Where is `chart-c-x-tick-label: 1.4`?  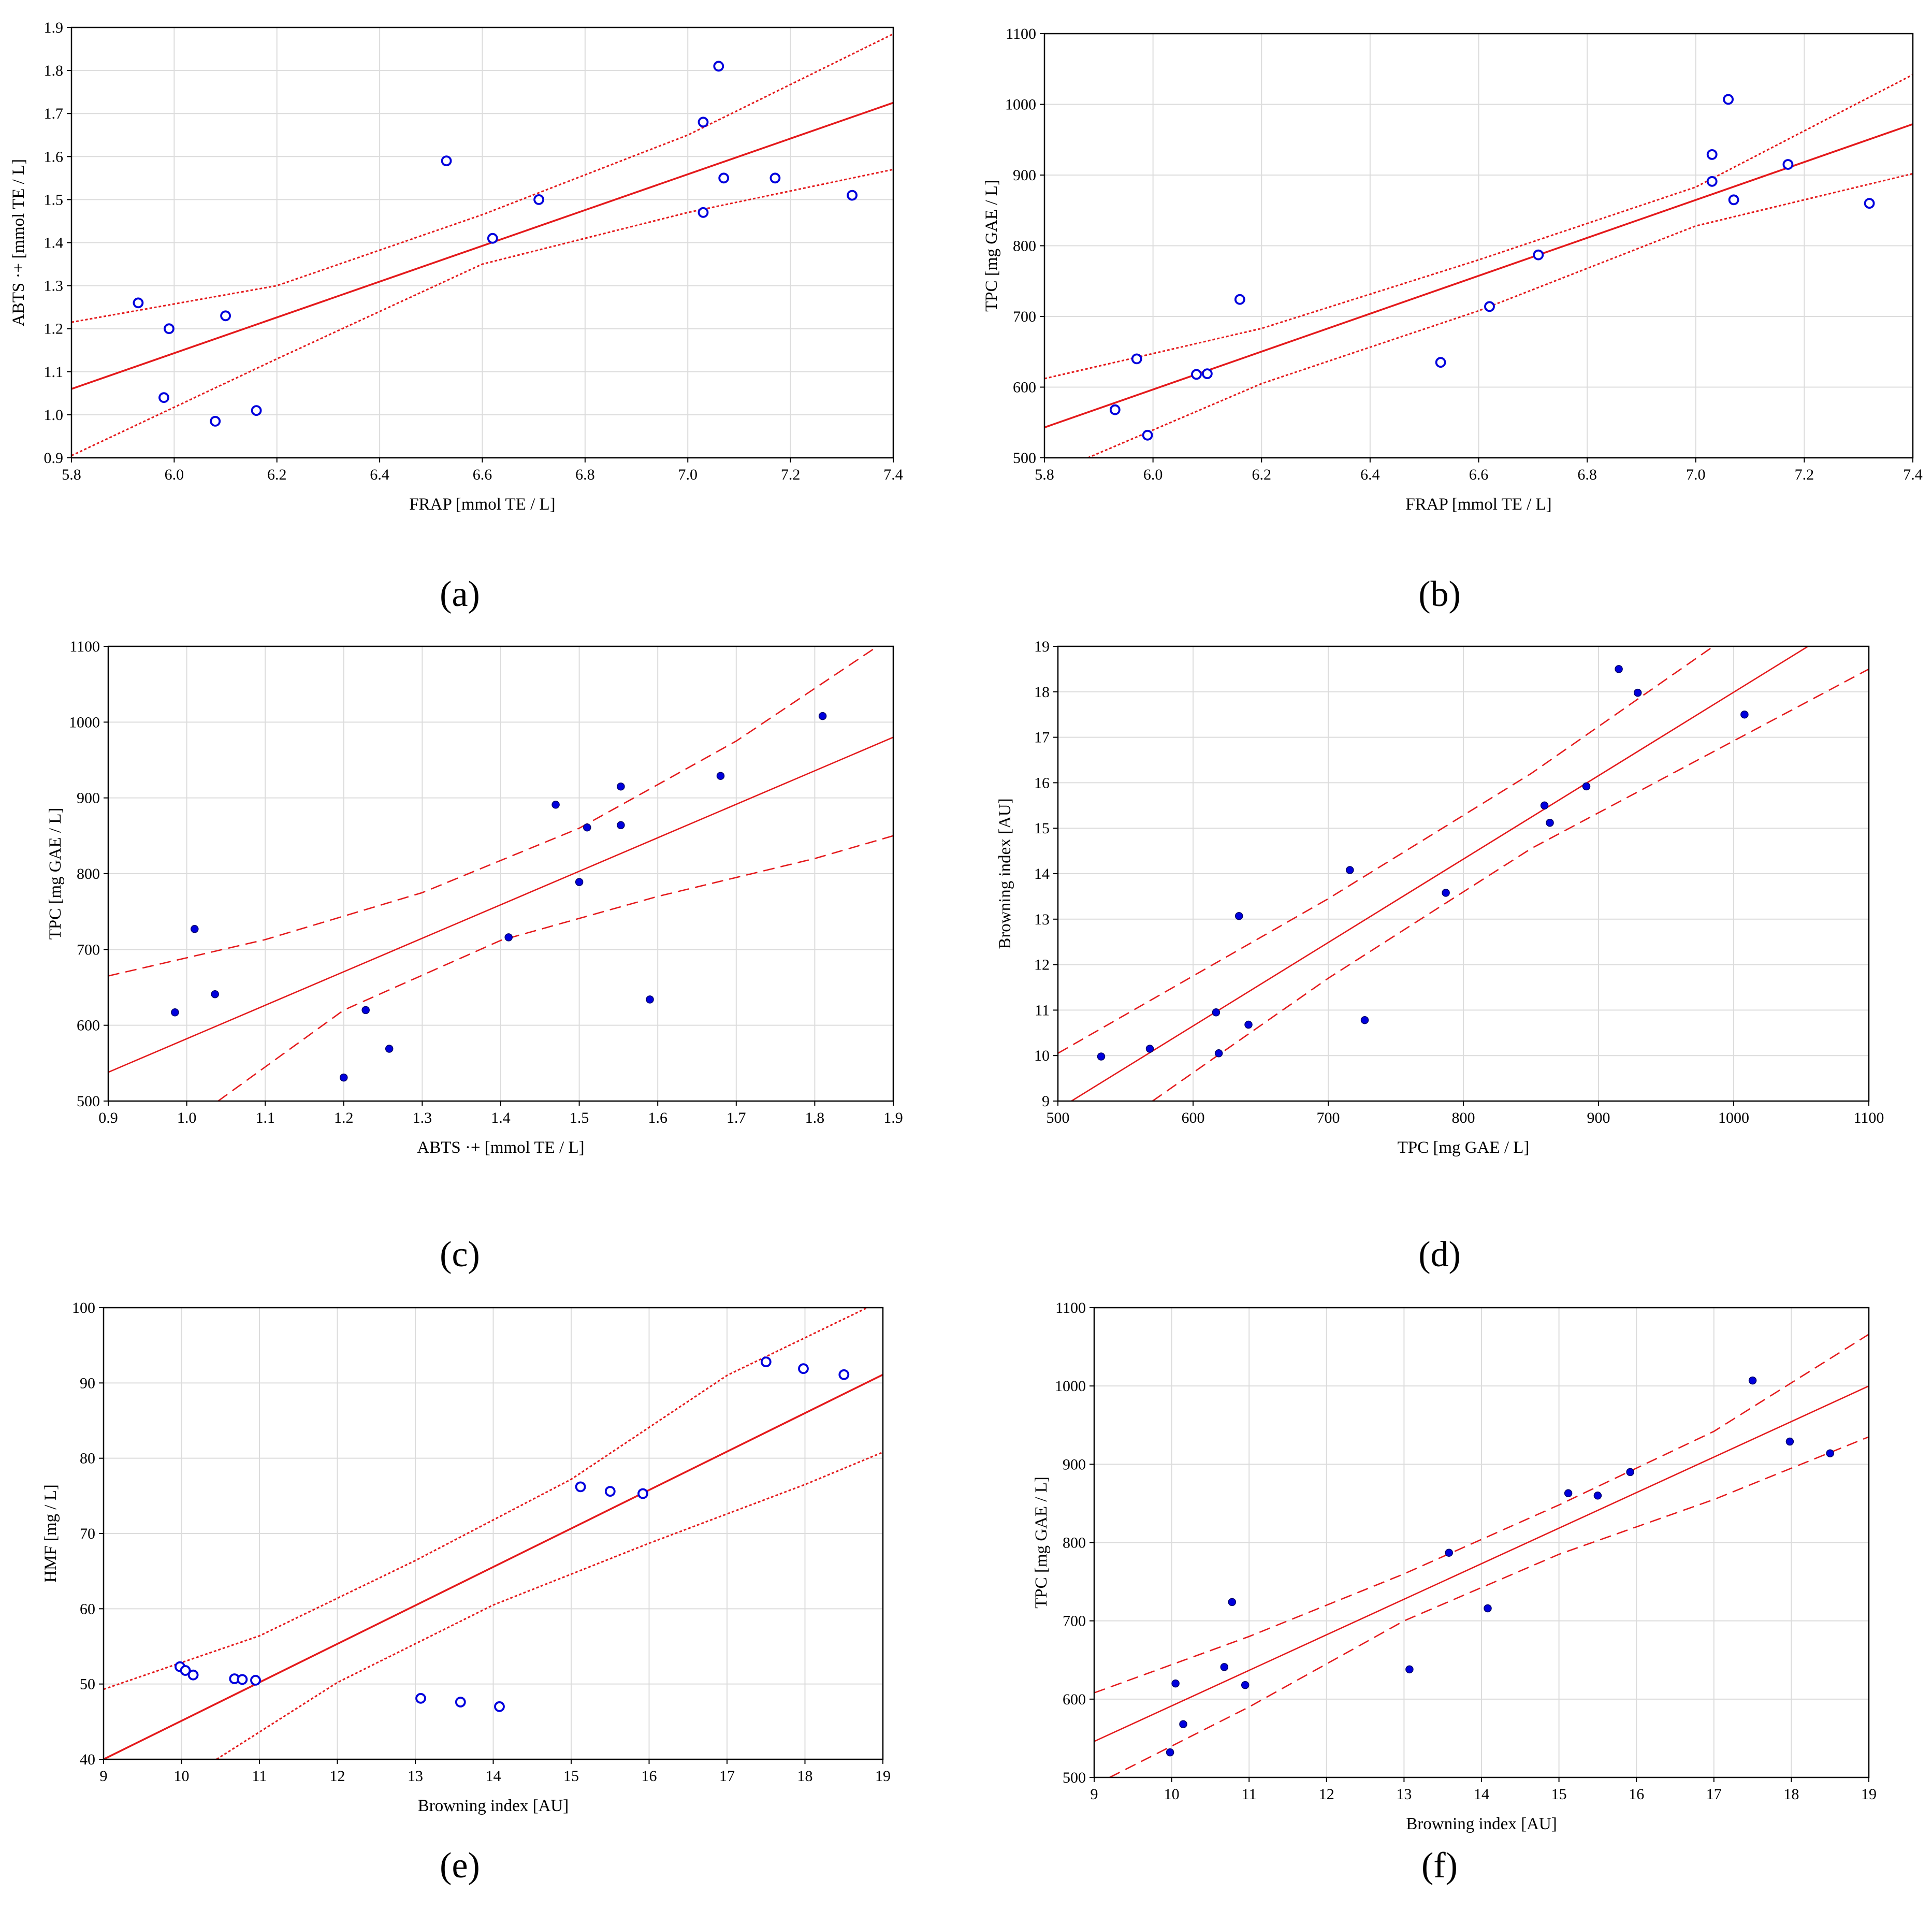
chart-c-x-tick-label: 1.4 is located at coordinates (501, 1117).